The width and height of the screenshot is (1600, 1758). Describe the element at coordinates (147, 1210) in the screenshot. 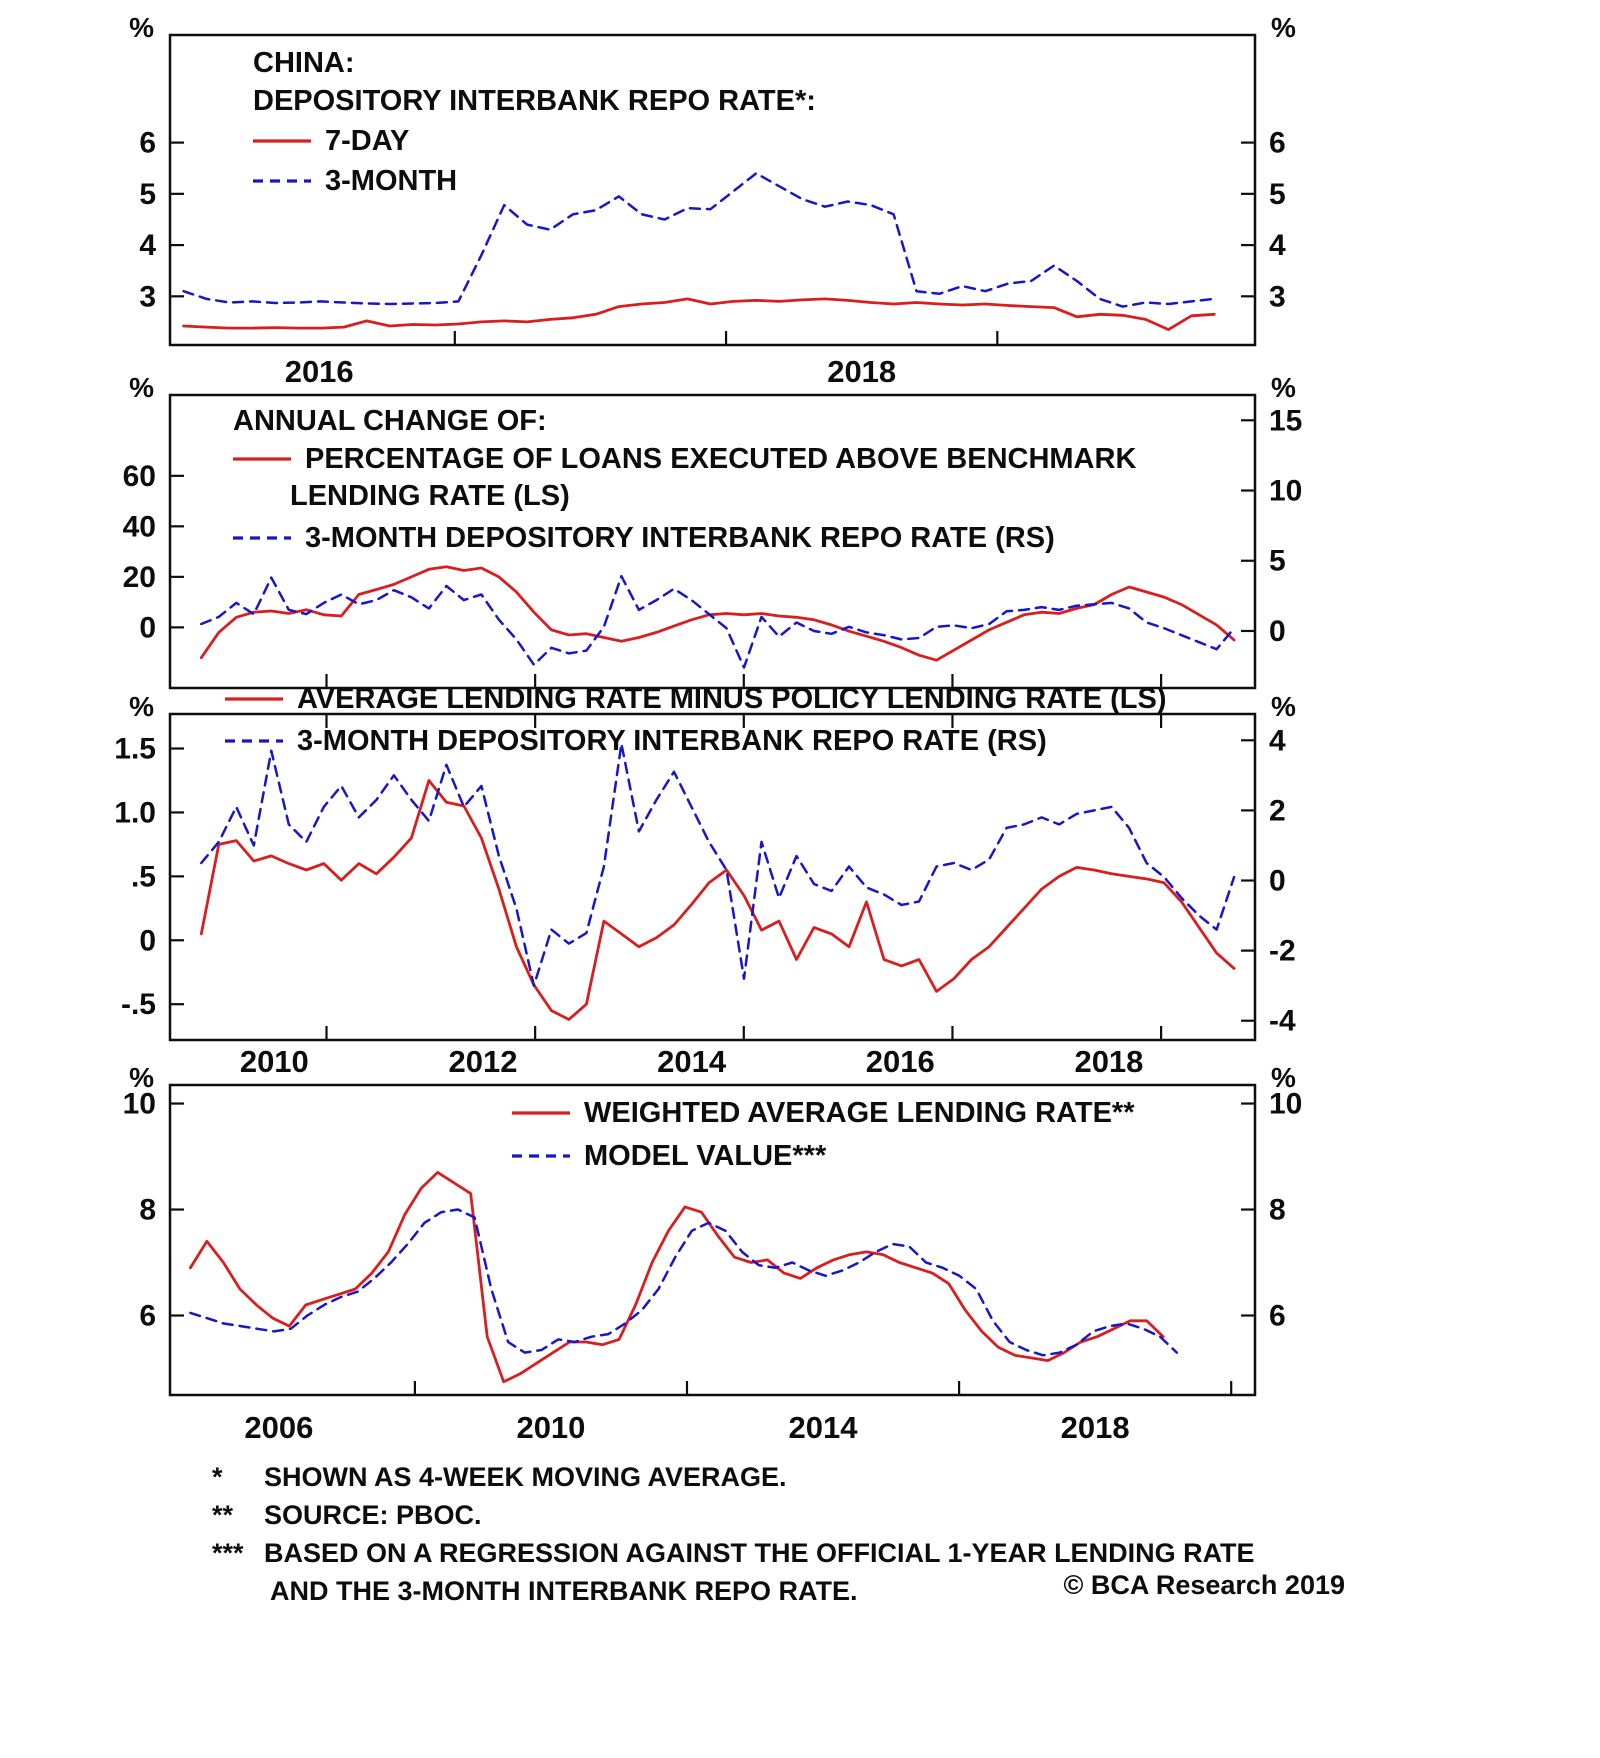

I see `y-axis-label-left: 8` at that location.